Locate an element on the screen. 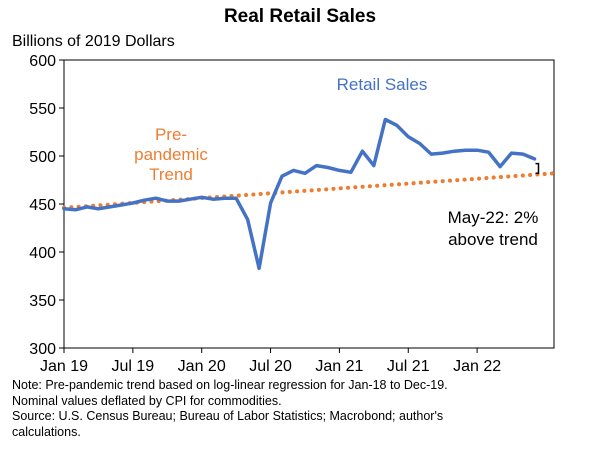 Image resolution: width=600 pixels, height=451 pixels. x-tick-label: Jul 21 is located at coordinates (408, 366).